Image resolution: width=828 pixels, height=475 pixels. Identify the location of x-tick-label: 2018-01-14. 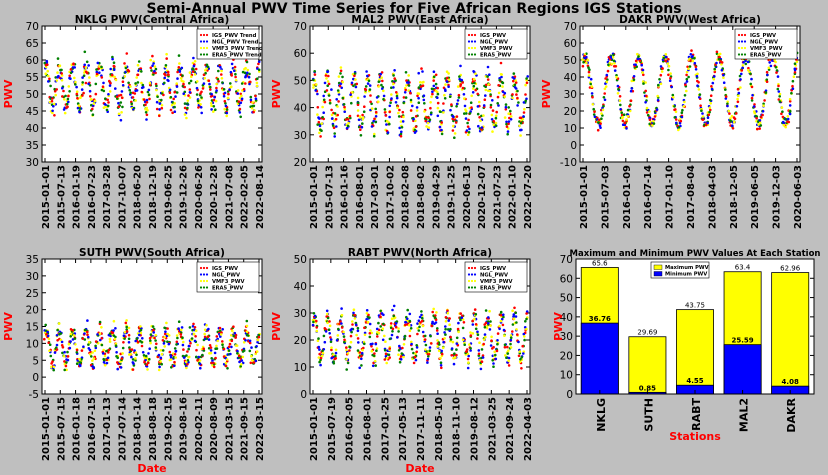
(138, 429).